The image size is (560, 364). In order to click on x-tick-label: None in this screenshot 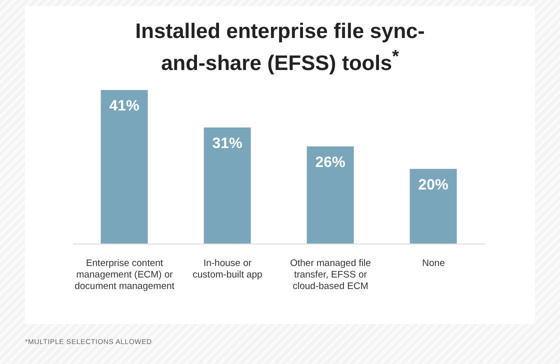, I will do `click(433, 263)`.